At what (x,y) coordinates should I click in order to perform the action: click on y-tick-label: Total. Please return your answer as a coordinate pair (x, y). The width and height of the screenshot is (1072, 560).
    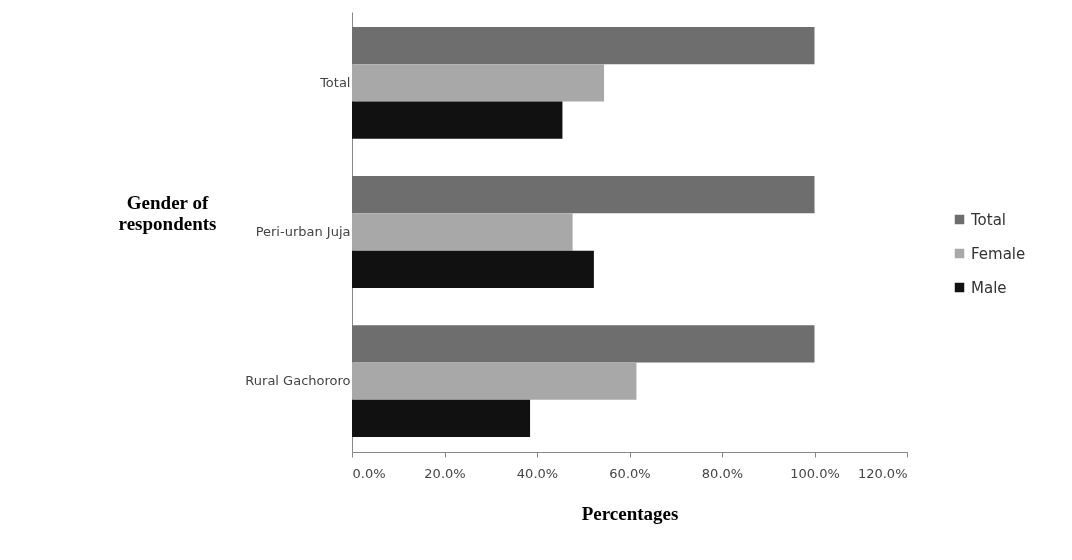
    Looking at the image, I should click on (335, 82).